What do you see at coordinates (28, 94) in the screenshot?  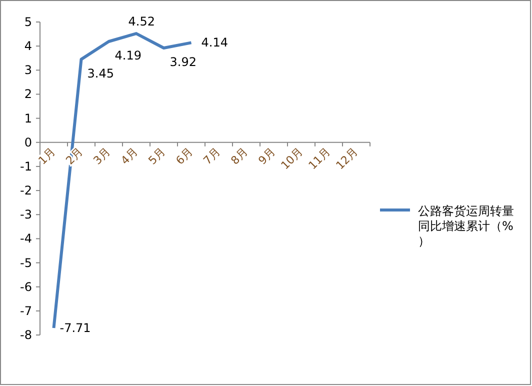 I see `y-tick-label: 2` at bounding box center [28, 94].